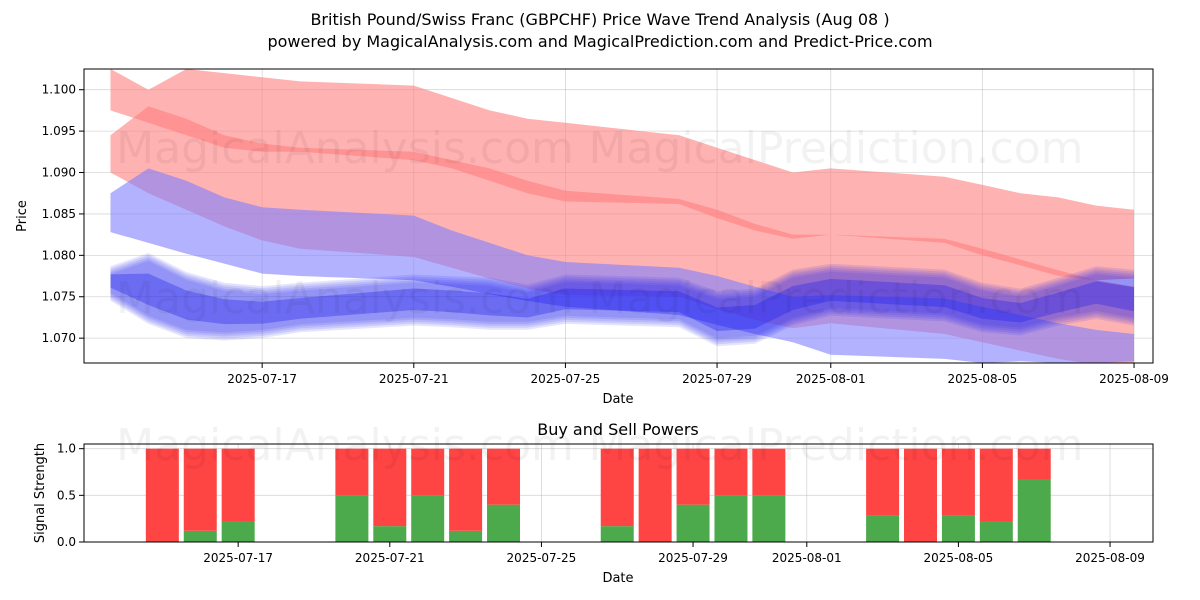 The height and width of the screenshot is (600, 1200). Describe the element at coordinates (59, 338) in the screenshot. I see `price-y-tick-label: 1.070` at that location.